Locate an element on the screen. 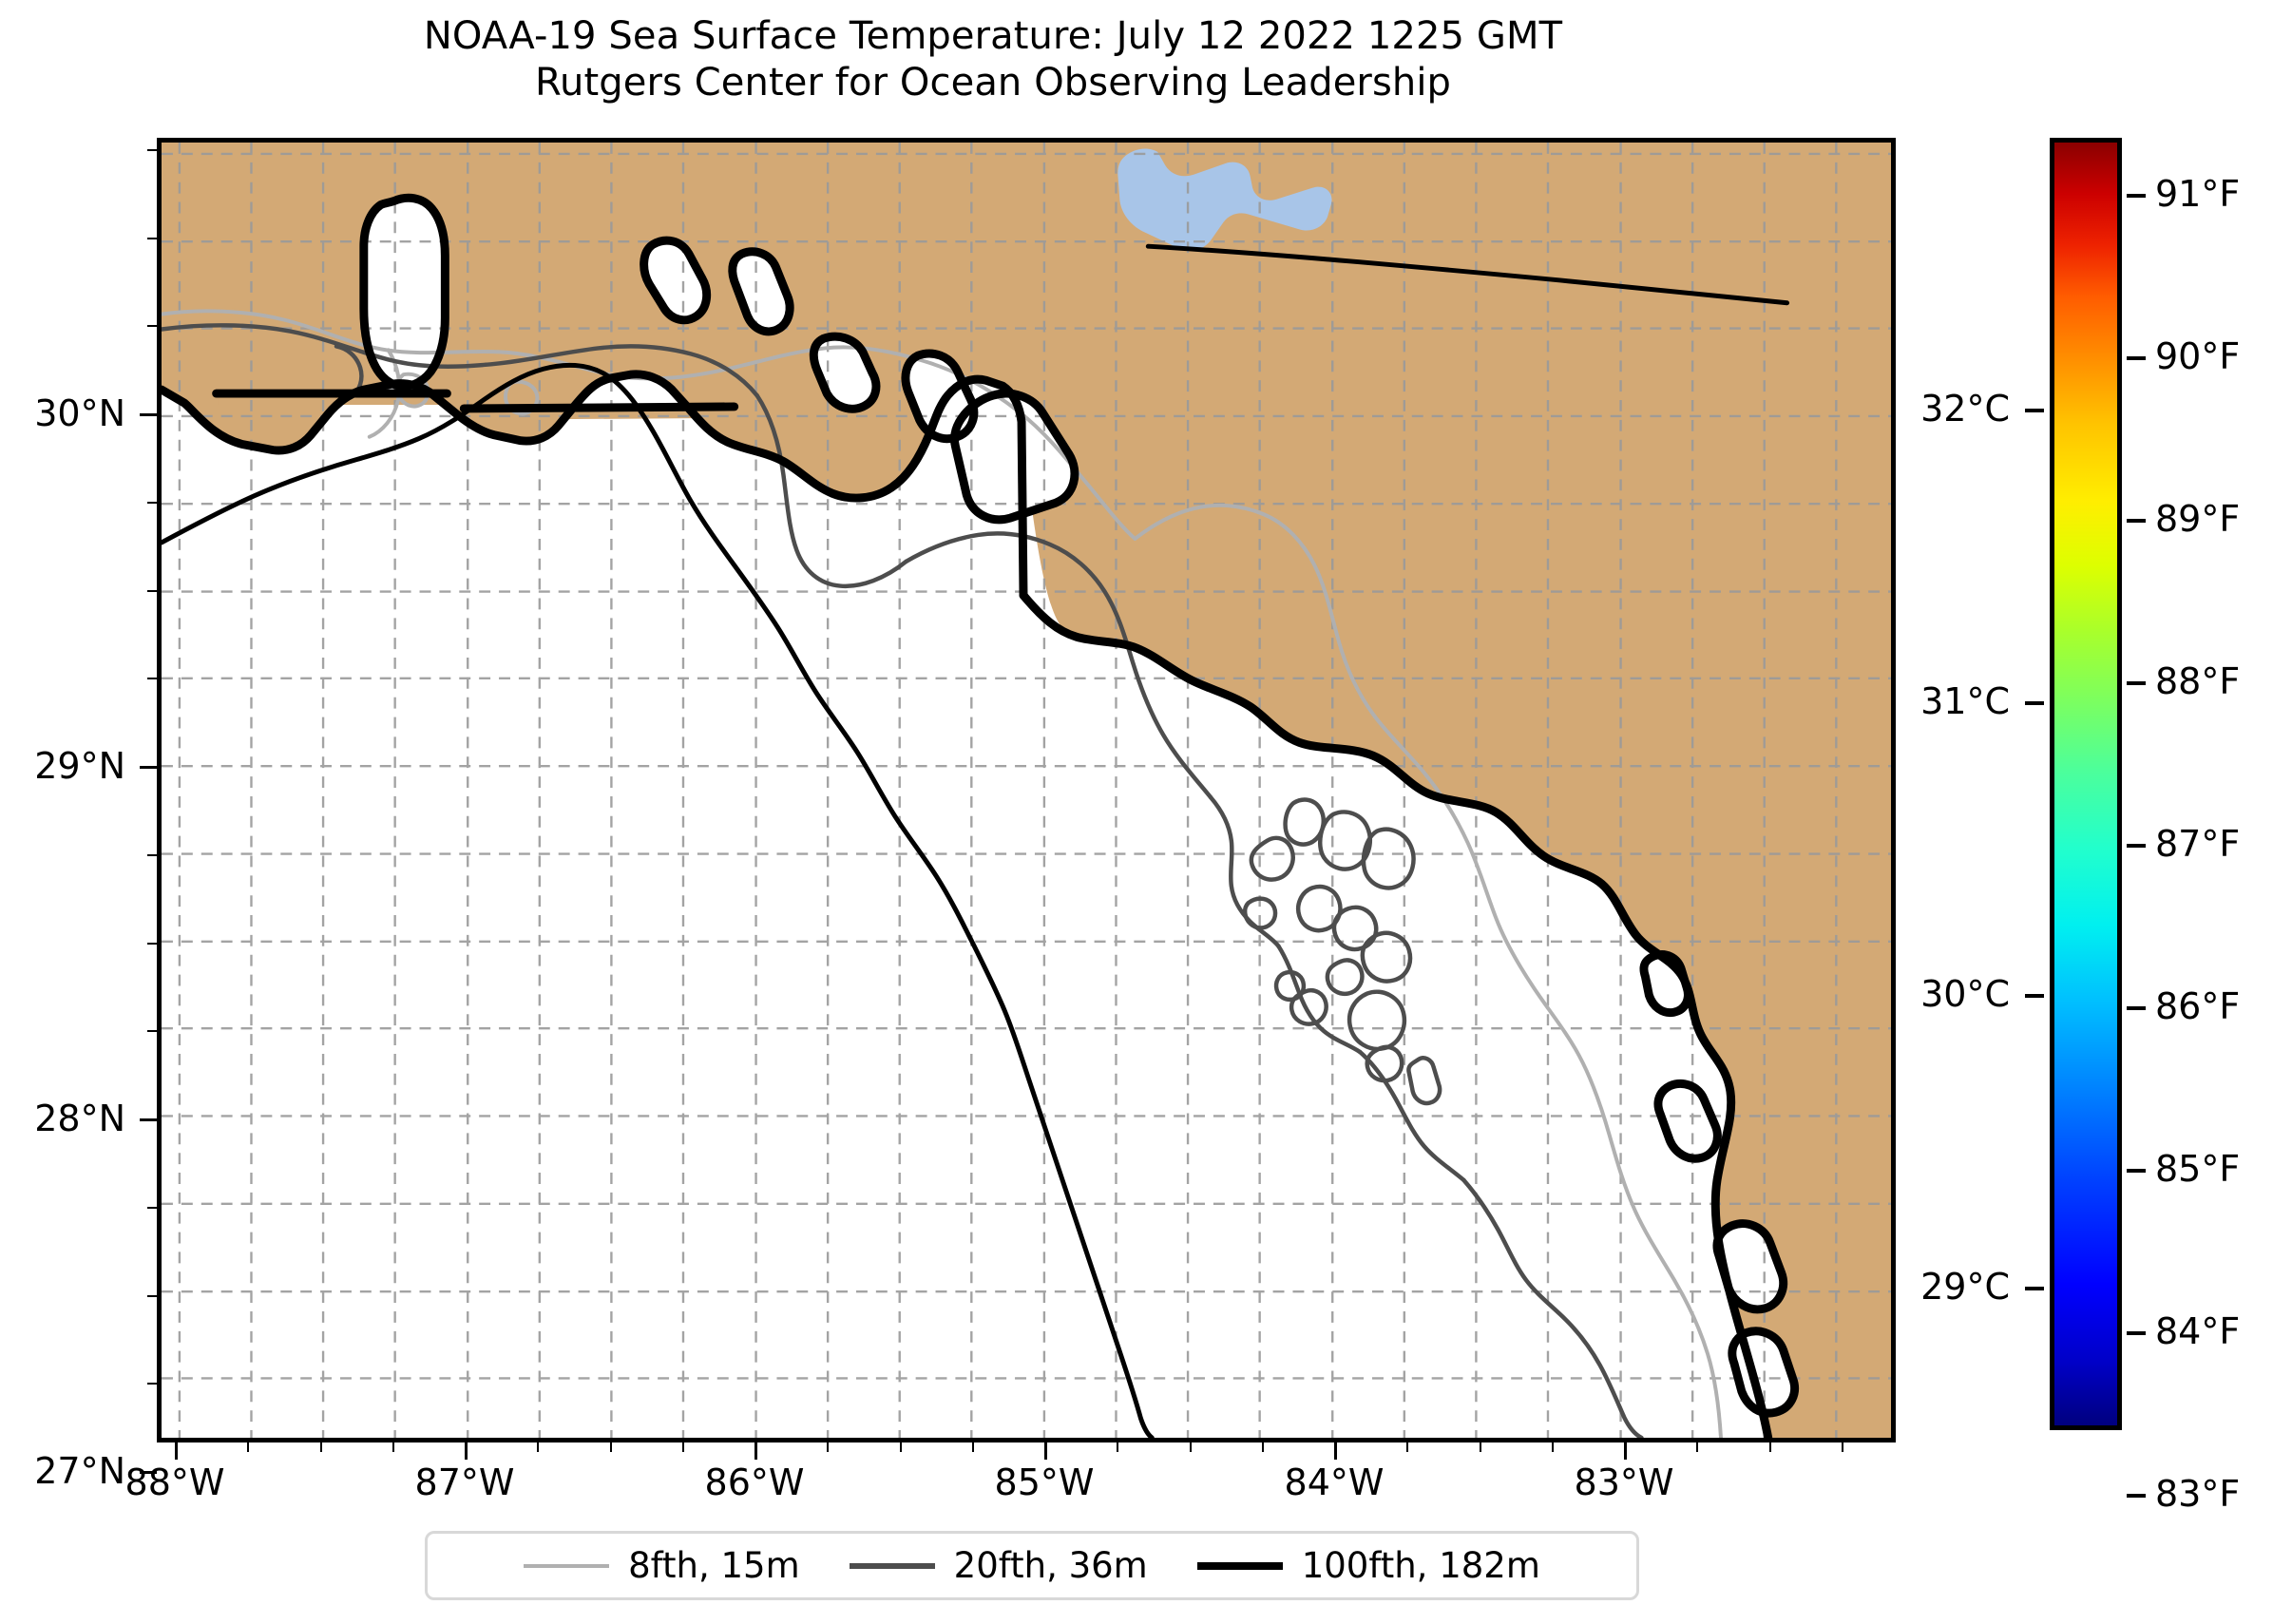  ytick-label: 27°N is located at coordinates (79, 1471).